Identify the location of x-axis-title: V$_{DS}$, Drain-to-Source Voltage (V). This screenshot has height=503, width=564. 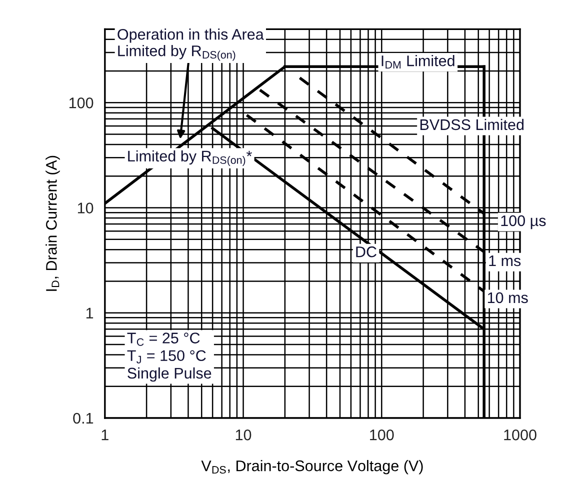
(312, 467).